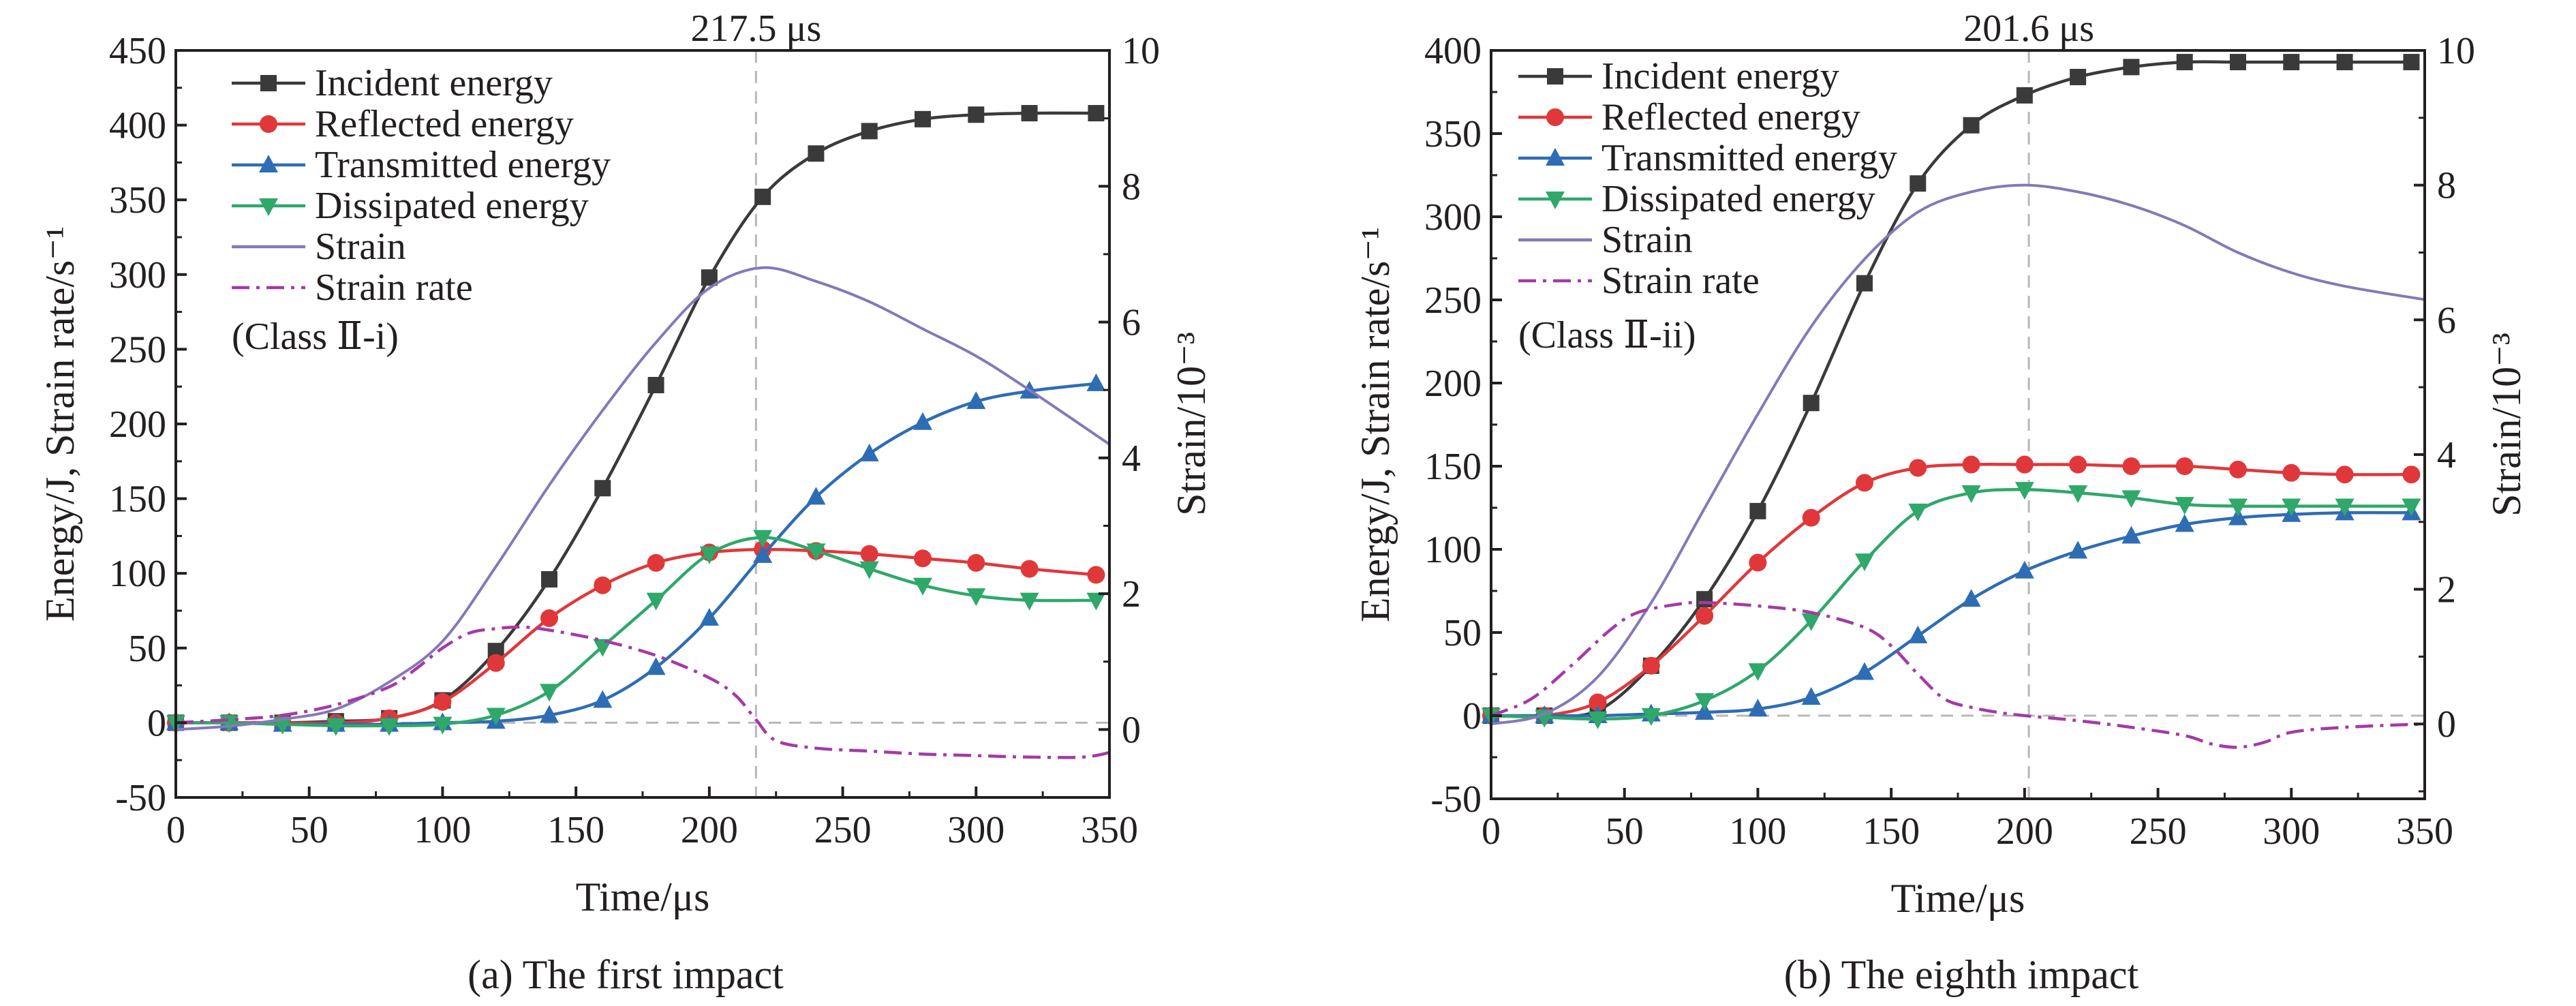 The image size is (2576, 1006). I want to click on y2-axis-label: Strain/10⁻³, so click(1191, 424).